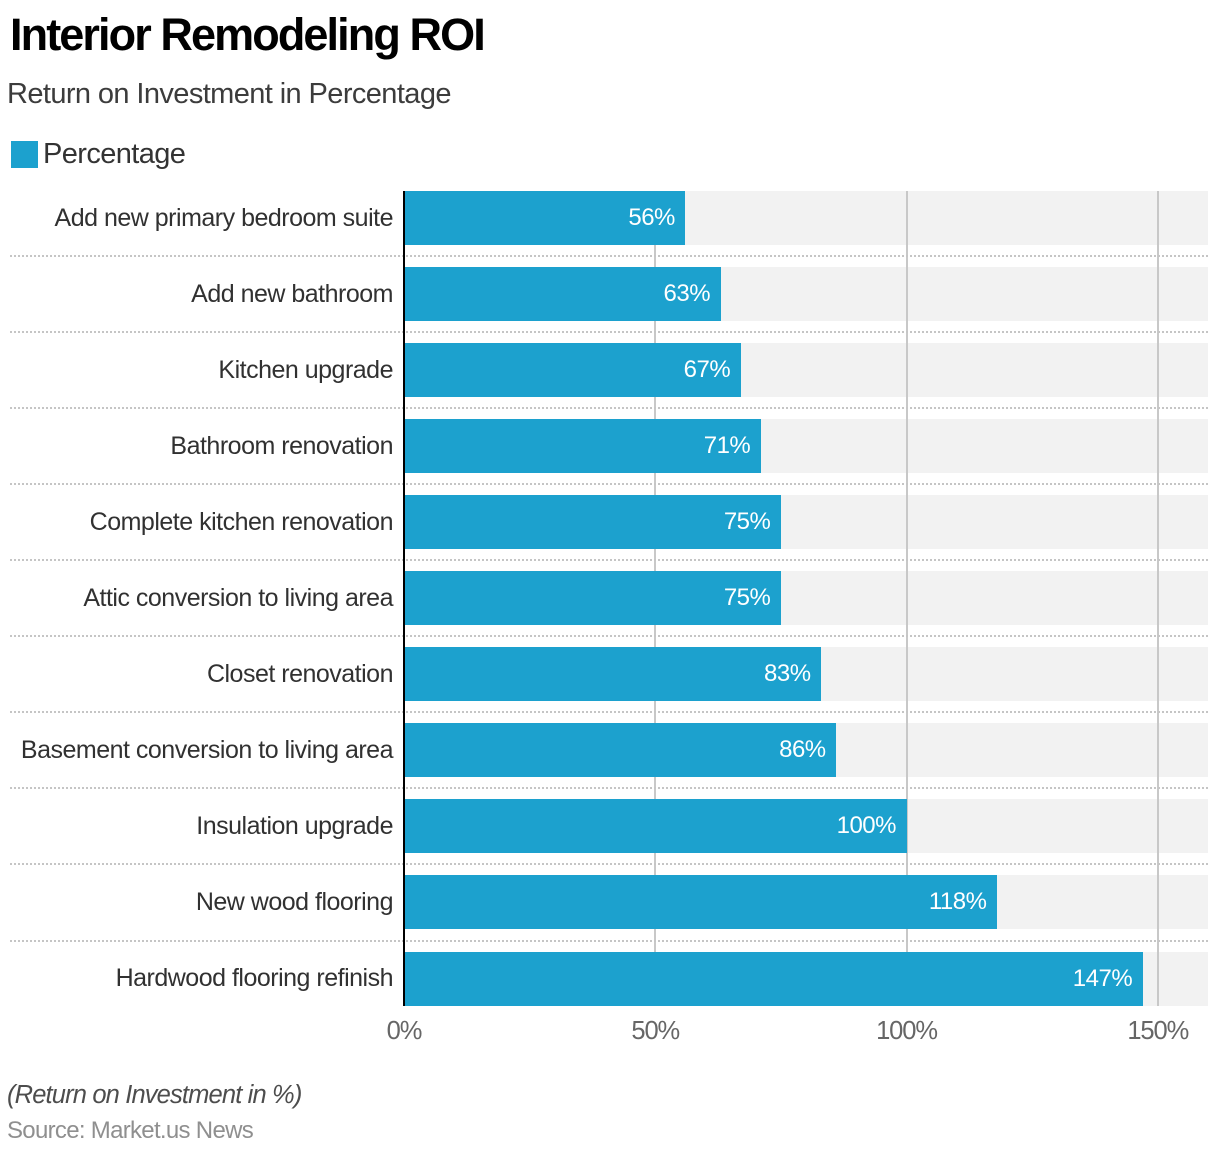 This screenshot has height=1158, width=1220. What do you see at coordinates (130, 1130) in the screenshot?
I see `chart-source: Source: Market.us News` at bounding box center [130, 1130].